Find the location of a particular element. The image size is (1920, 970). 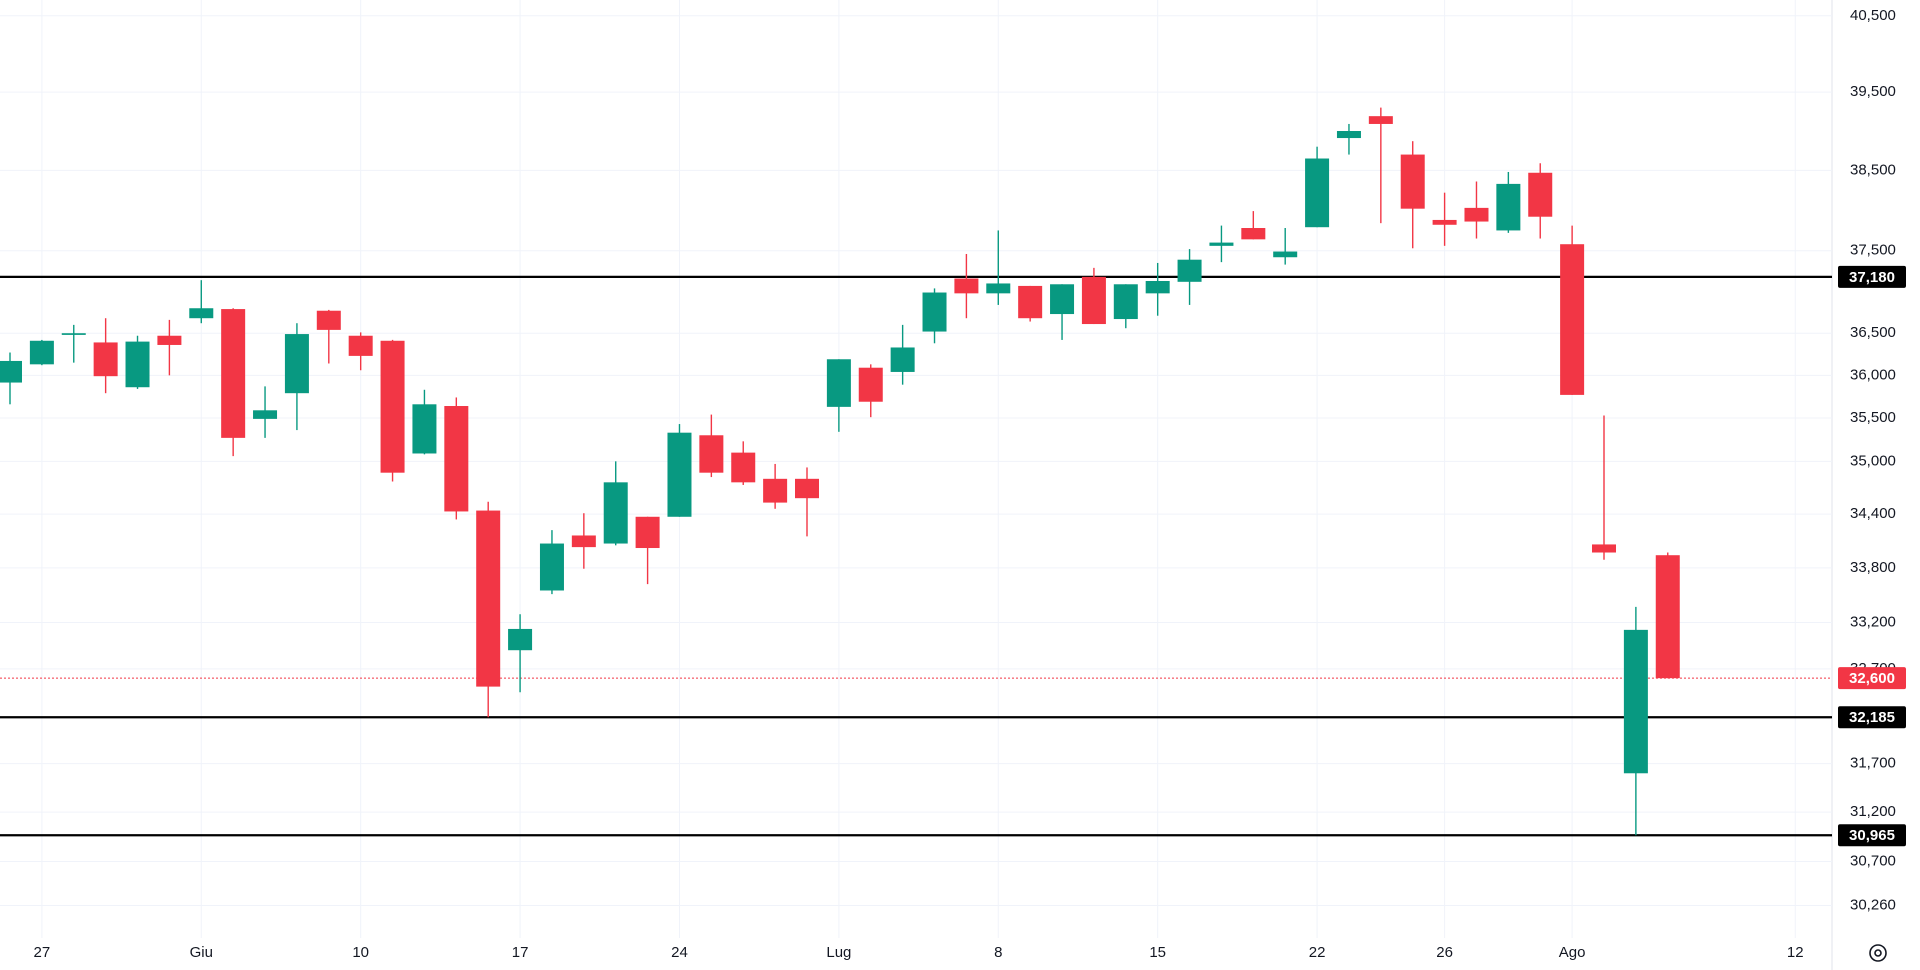

settings-icon is located at coordinates (1878, 953).